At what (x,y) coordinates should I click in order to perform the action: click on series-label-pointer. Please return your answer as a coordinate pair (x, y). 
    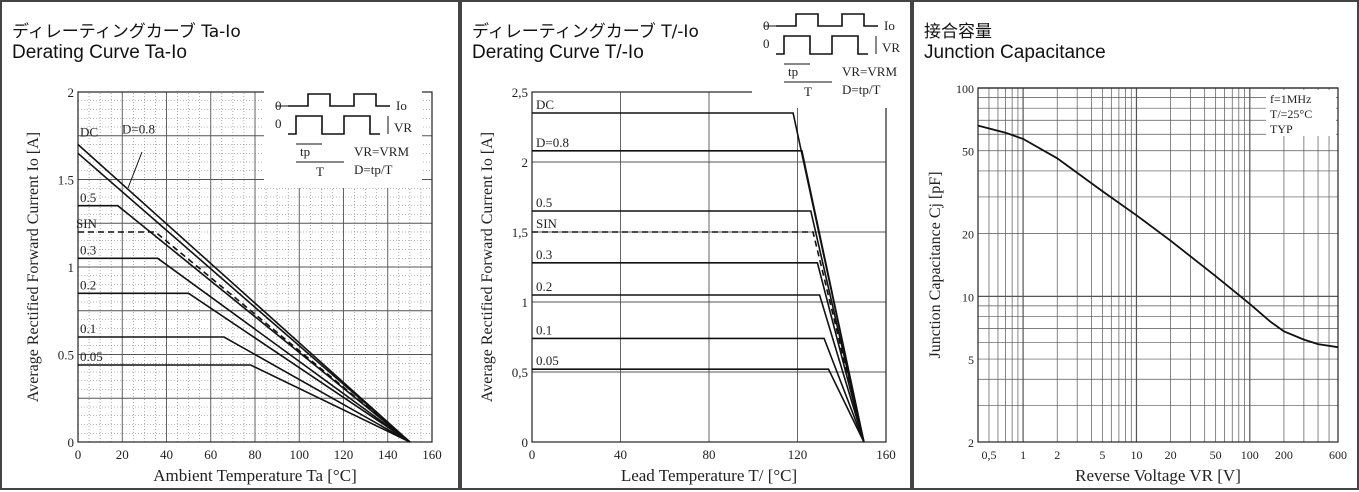
    Looking at the image, I should click on (135, 170).